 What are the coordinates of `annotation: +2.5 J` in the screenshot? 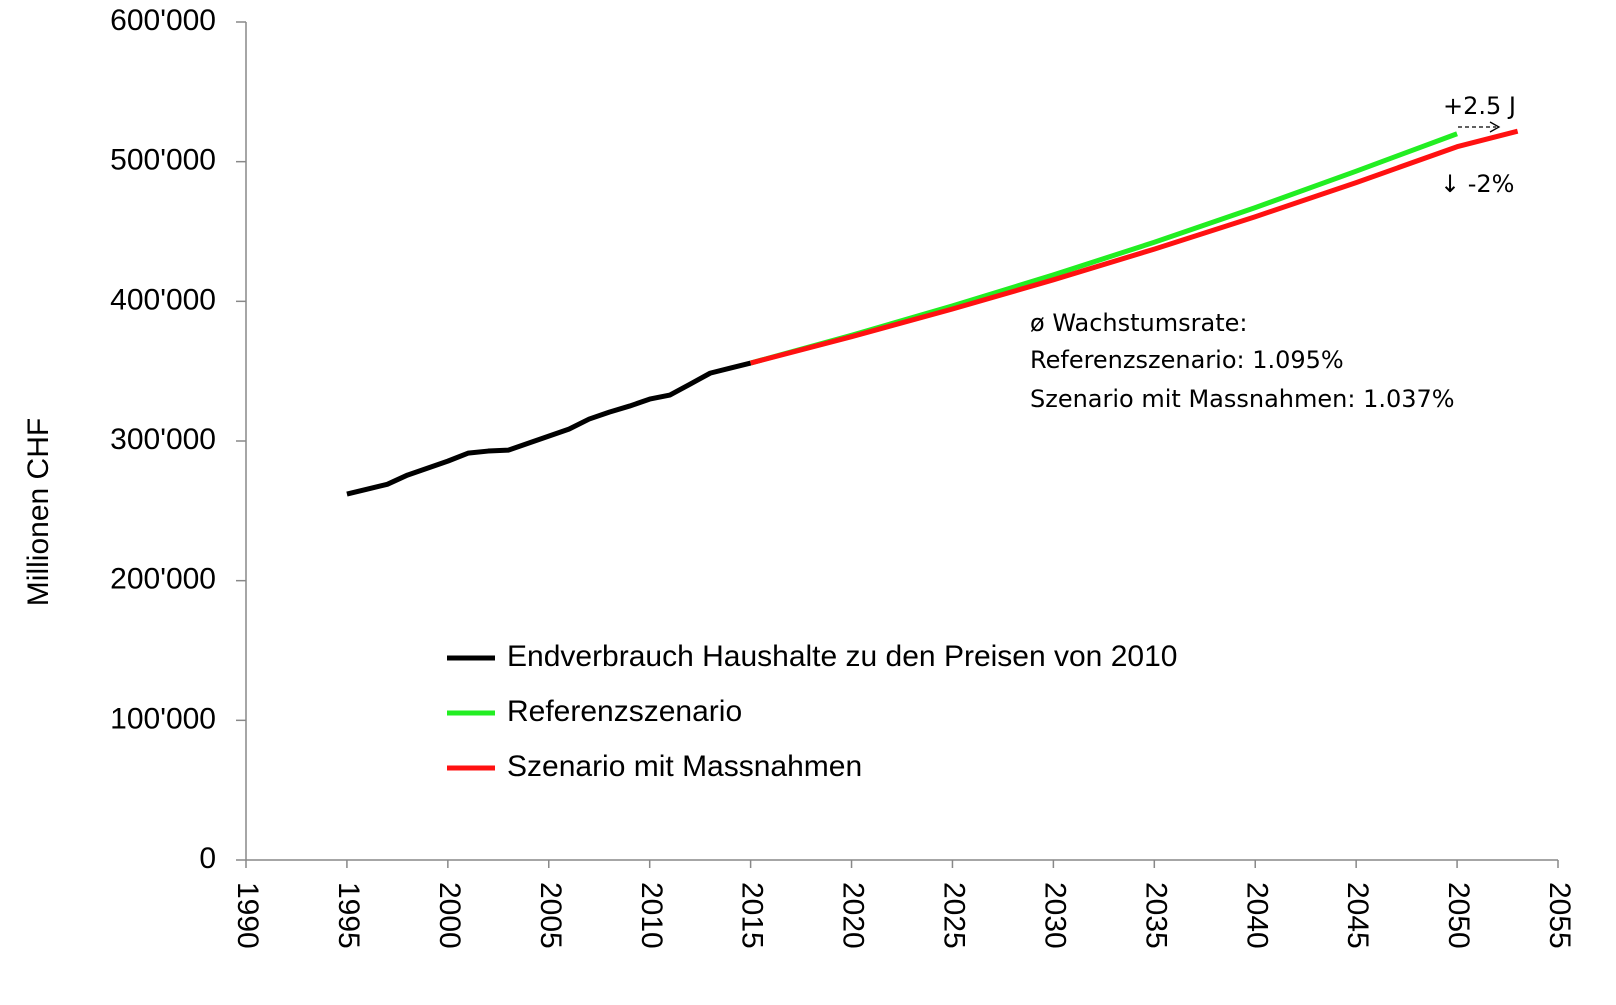 It's located at (1479, 106).